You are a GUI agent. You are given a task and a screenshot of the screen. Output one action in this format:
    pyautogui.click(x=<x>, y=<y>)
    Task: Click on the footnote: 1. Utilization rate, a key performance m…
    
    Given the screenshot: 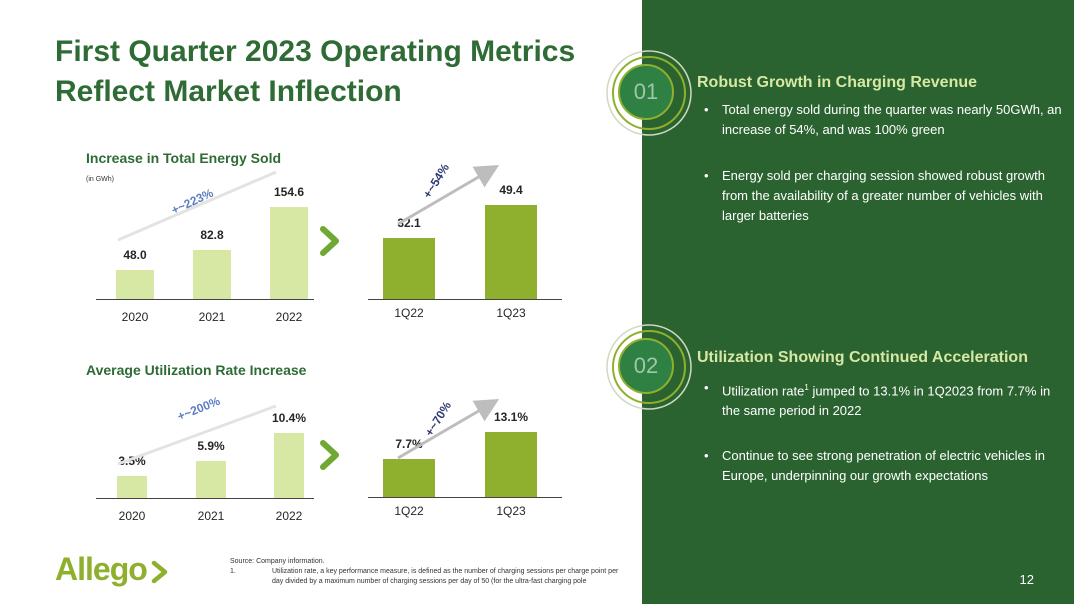 What is the action you would take?
    pyautogui.click(x=424, y=576)
    